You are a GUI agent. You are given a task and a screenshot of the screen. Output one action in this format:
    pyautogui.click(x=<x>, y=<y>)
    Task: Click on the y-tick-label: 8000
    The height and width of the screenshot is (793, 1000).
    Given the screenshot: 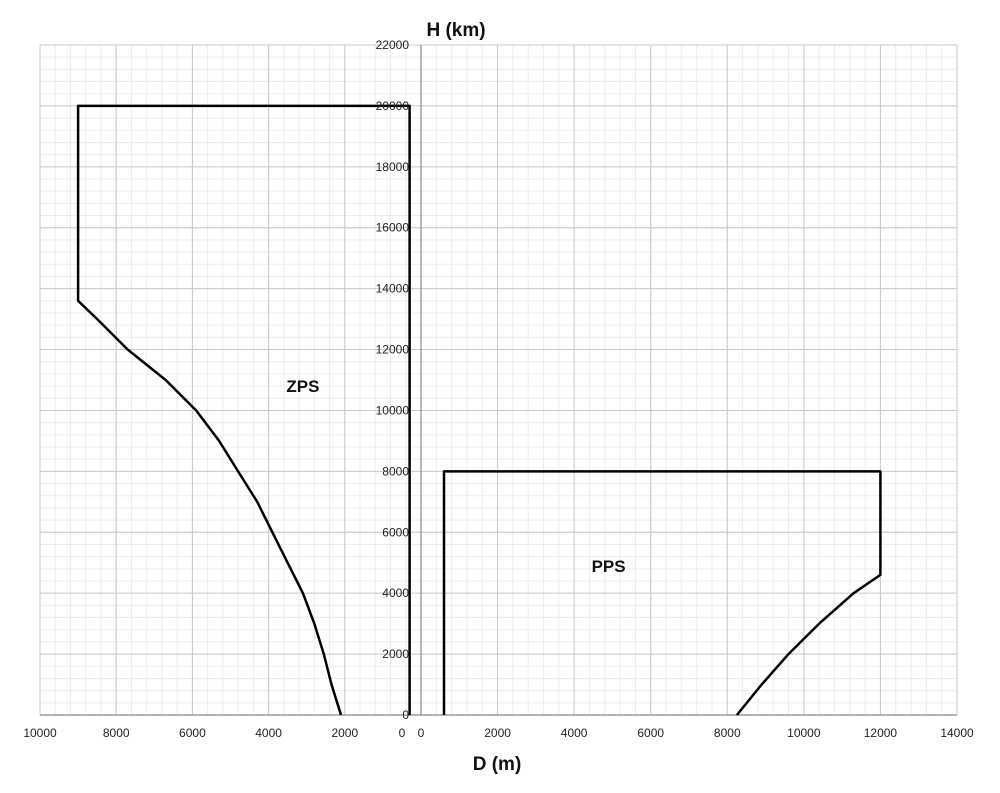 What is the action you would take?
    pyautogui.click(x=395, y=471)
    